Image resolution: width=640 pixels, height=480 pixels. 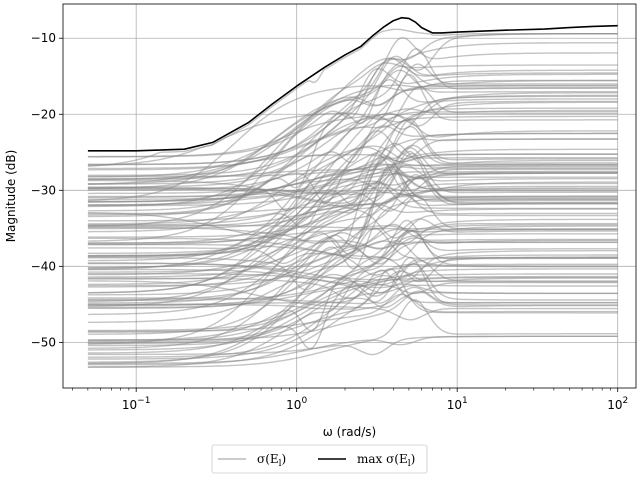 I want to click on y-tick-label: −30, so click(x=43, y=190).